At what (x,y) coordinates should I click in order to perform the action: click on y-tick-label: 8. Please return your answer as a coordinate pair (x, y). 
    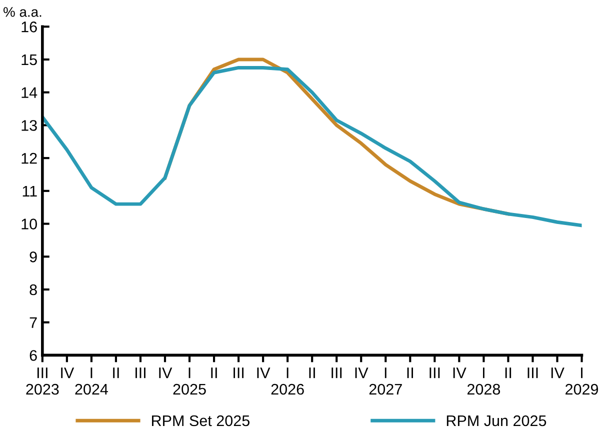
    Looking at the image, I should click on (33, 290).